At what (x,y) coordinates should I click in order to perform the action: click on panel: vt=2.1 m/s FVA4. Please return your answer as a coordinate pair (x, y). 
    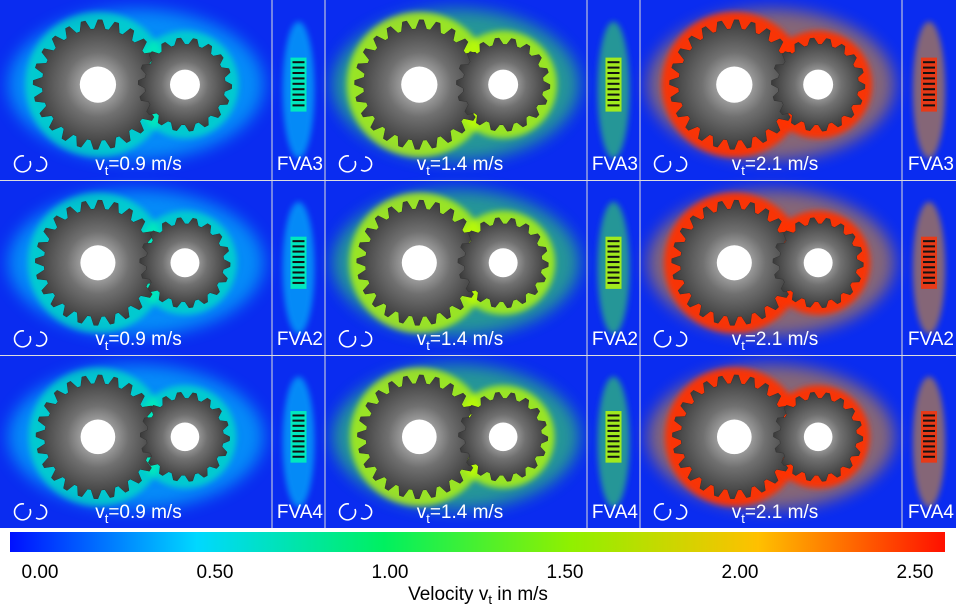
    Looking at the image, I should click on (798, 442).